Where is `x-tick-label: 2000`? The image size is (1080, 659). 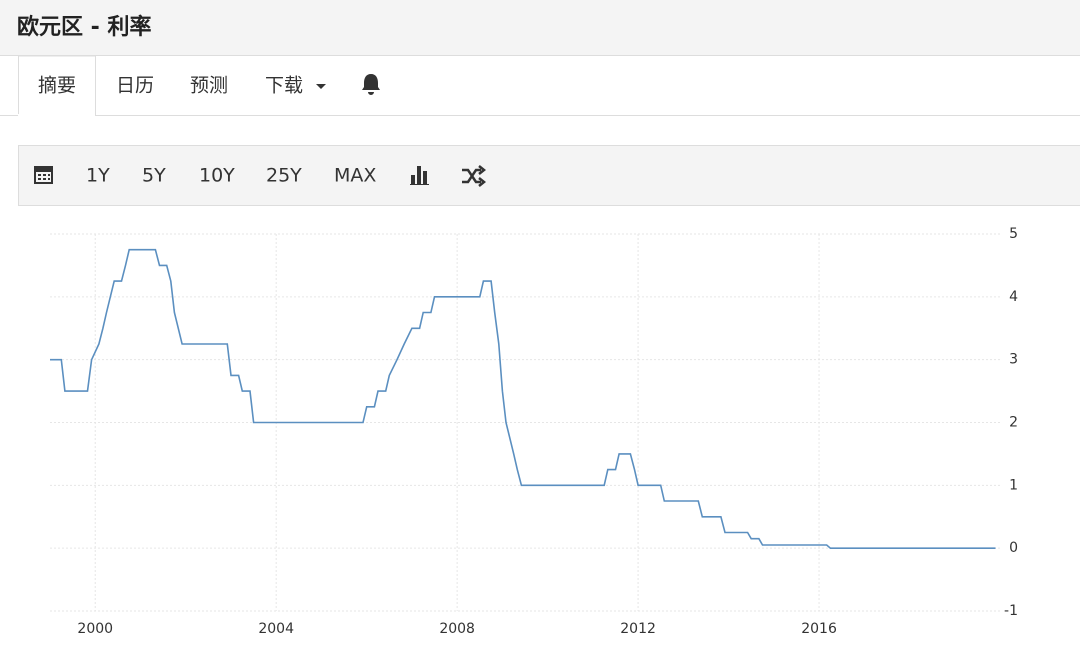 x-tick-label: 2000 is located at coordinates (95, 629).